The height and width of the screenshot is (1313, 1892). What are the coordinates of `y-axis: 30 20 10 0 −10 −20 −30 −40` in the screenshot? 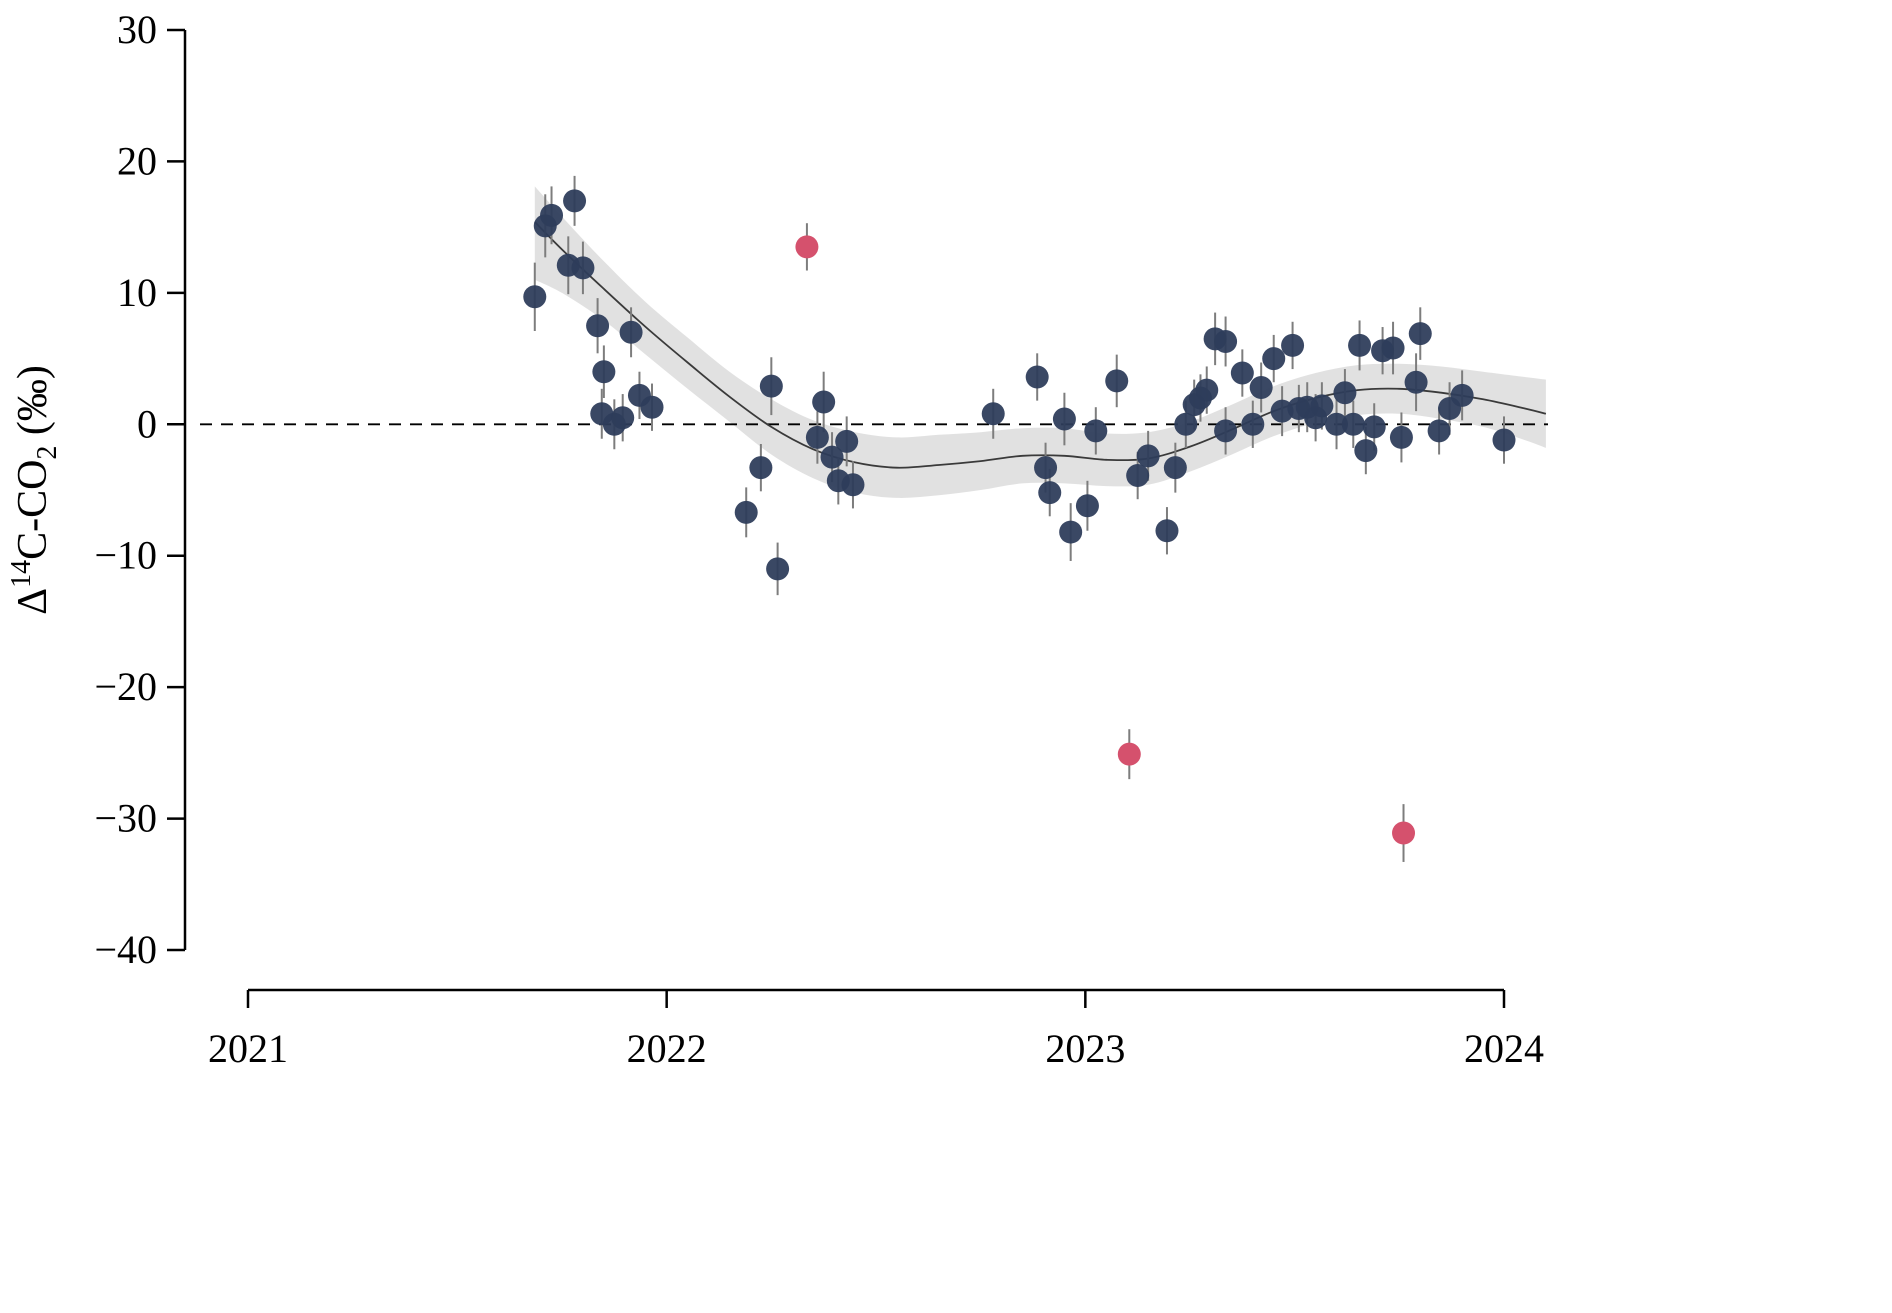 It's located at (140, 489).